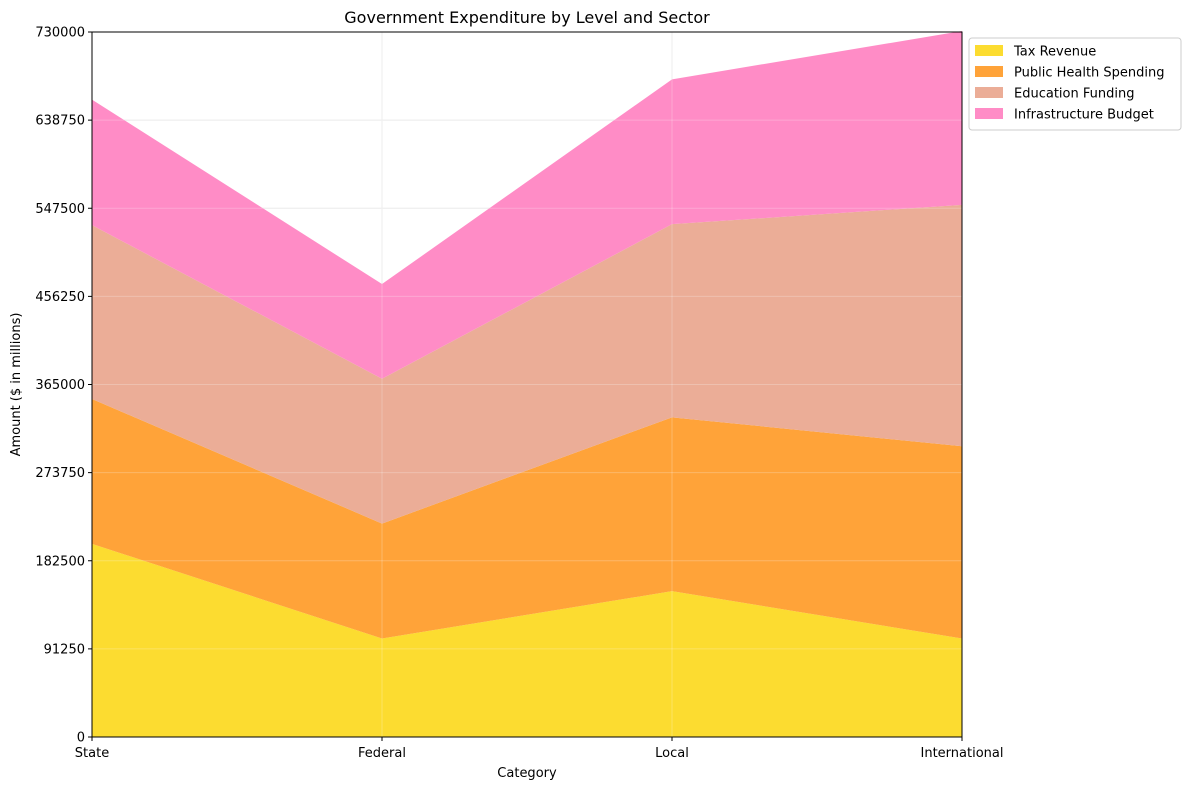  Describe the element at coordinates (672, 753) in the screenshot. I see `x-tick-label: Local` at that location.